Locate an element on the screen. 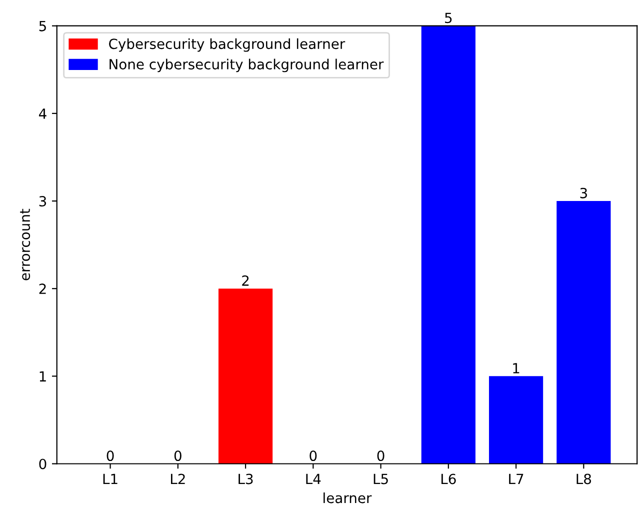 This screenshot has height=517, width=639. data-label: 3 is located at coordinates (583, 193).